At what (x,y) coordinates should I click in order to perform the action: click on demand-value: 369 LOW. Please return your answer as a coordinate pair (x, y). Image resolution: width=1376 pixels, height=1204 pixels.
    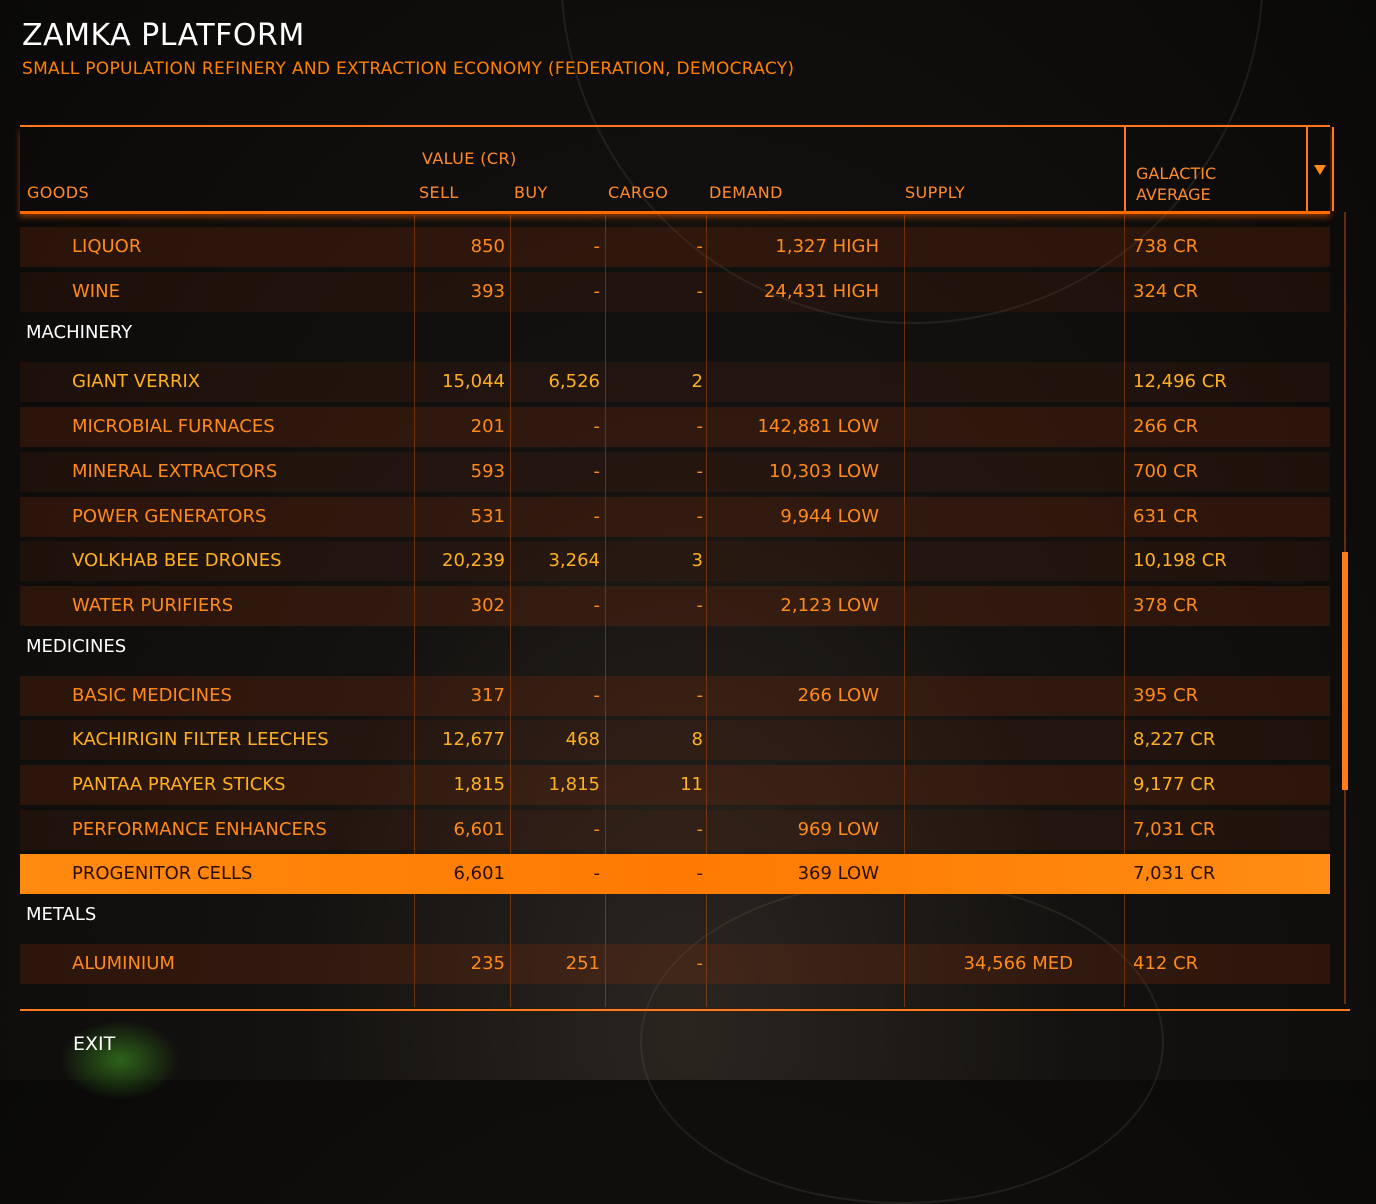
    Looking at the image, I should click on (838, 873).